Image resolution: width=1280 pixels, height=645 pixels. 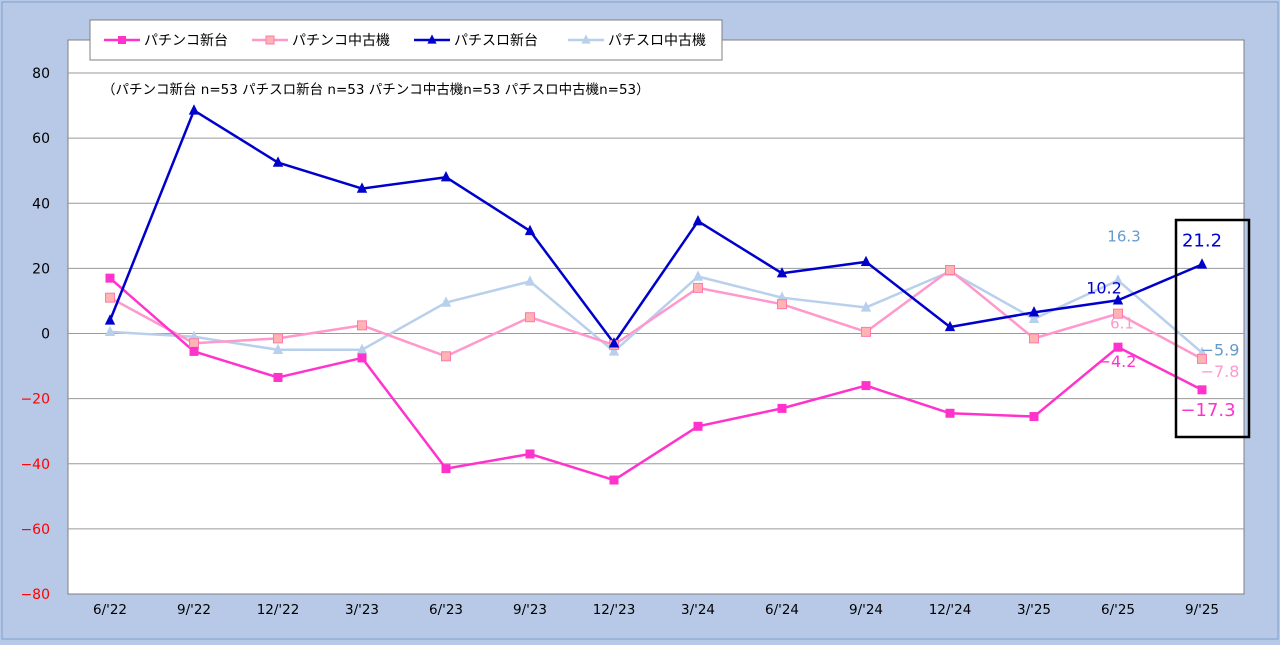 What do you see at coordinates (341, 41) in the screenshot?
I see `legend-label: パチンコ中古機` at bounding box center [341, 41].